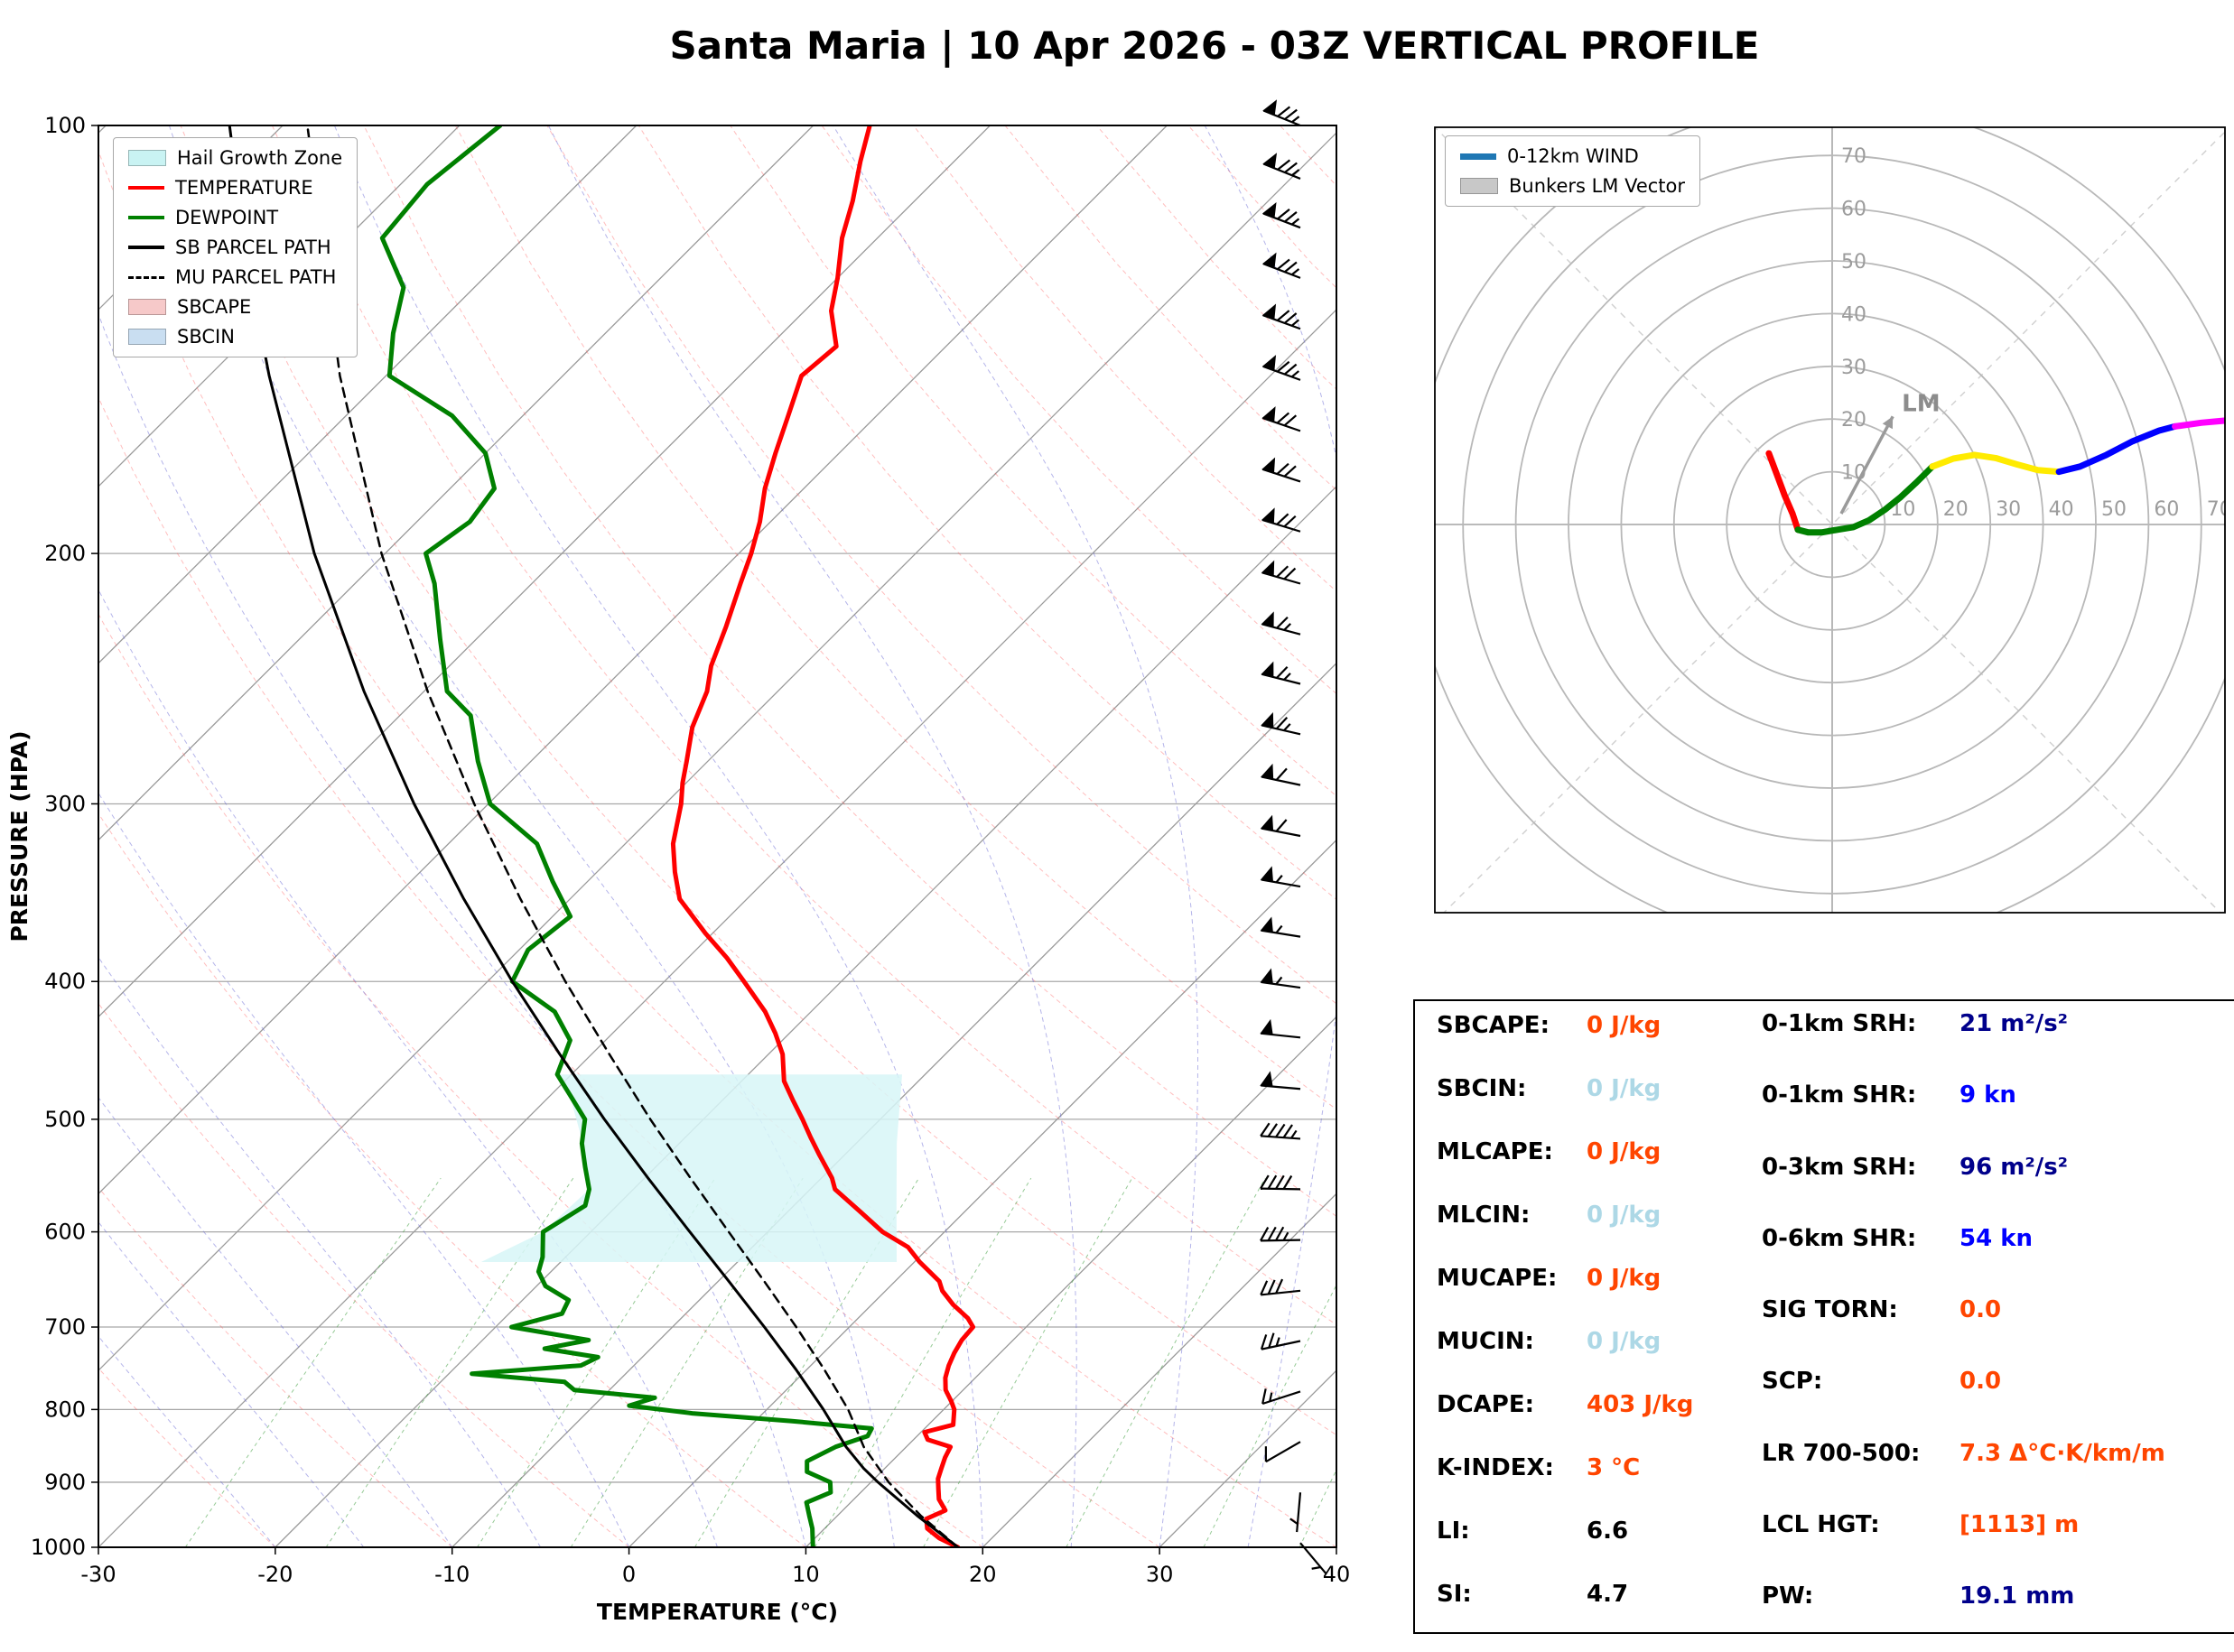 The width and height of the screenshot is (2234, 1652). I want to click on stat-row: SIG TORN: 0.0, so click(1988, 1309).